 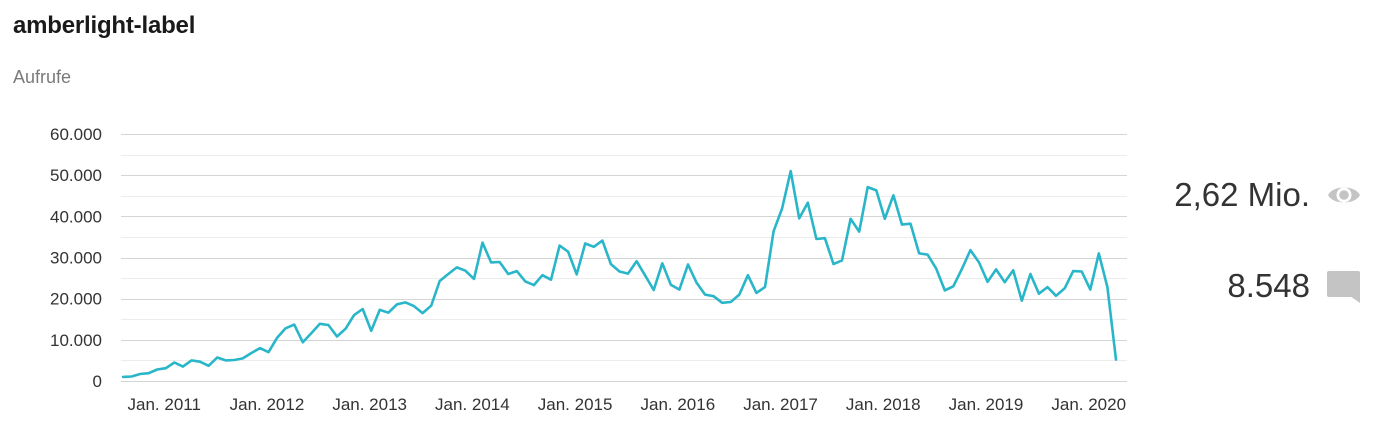 What do you see at coordinates (1343, 287) in the screenshot?
I see `comment-icon` at bounding box center [1343, 287].